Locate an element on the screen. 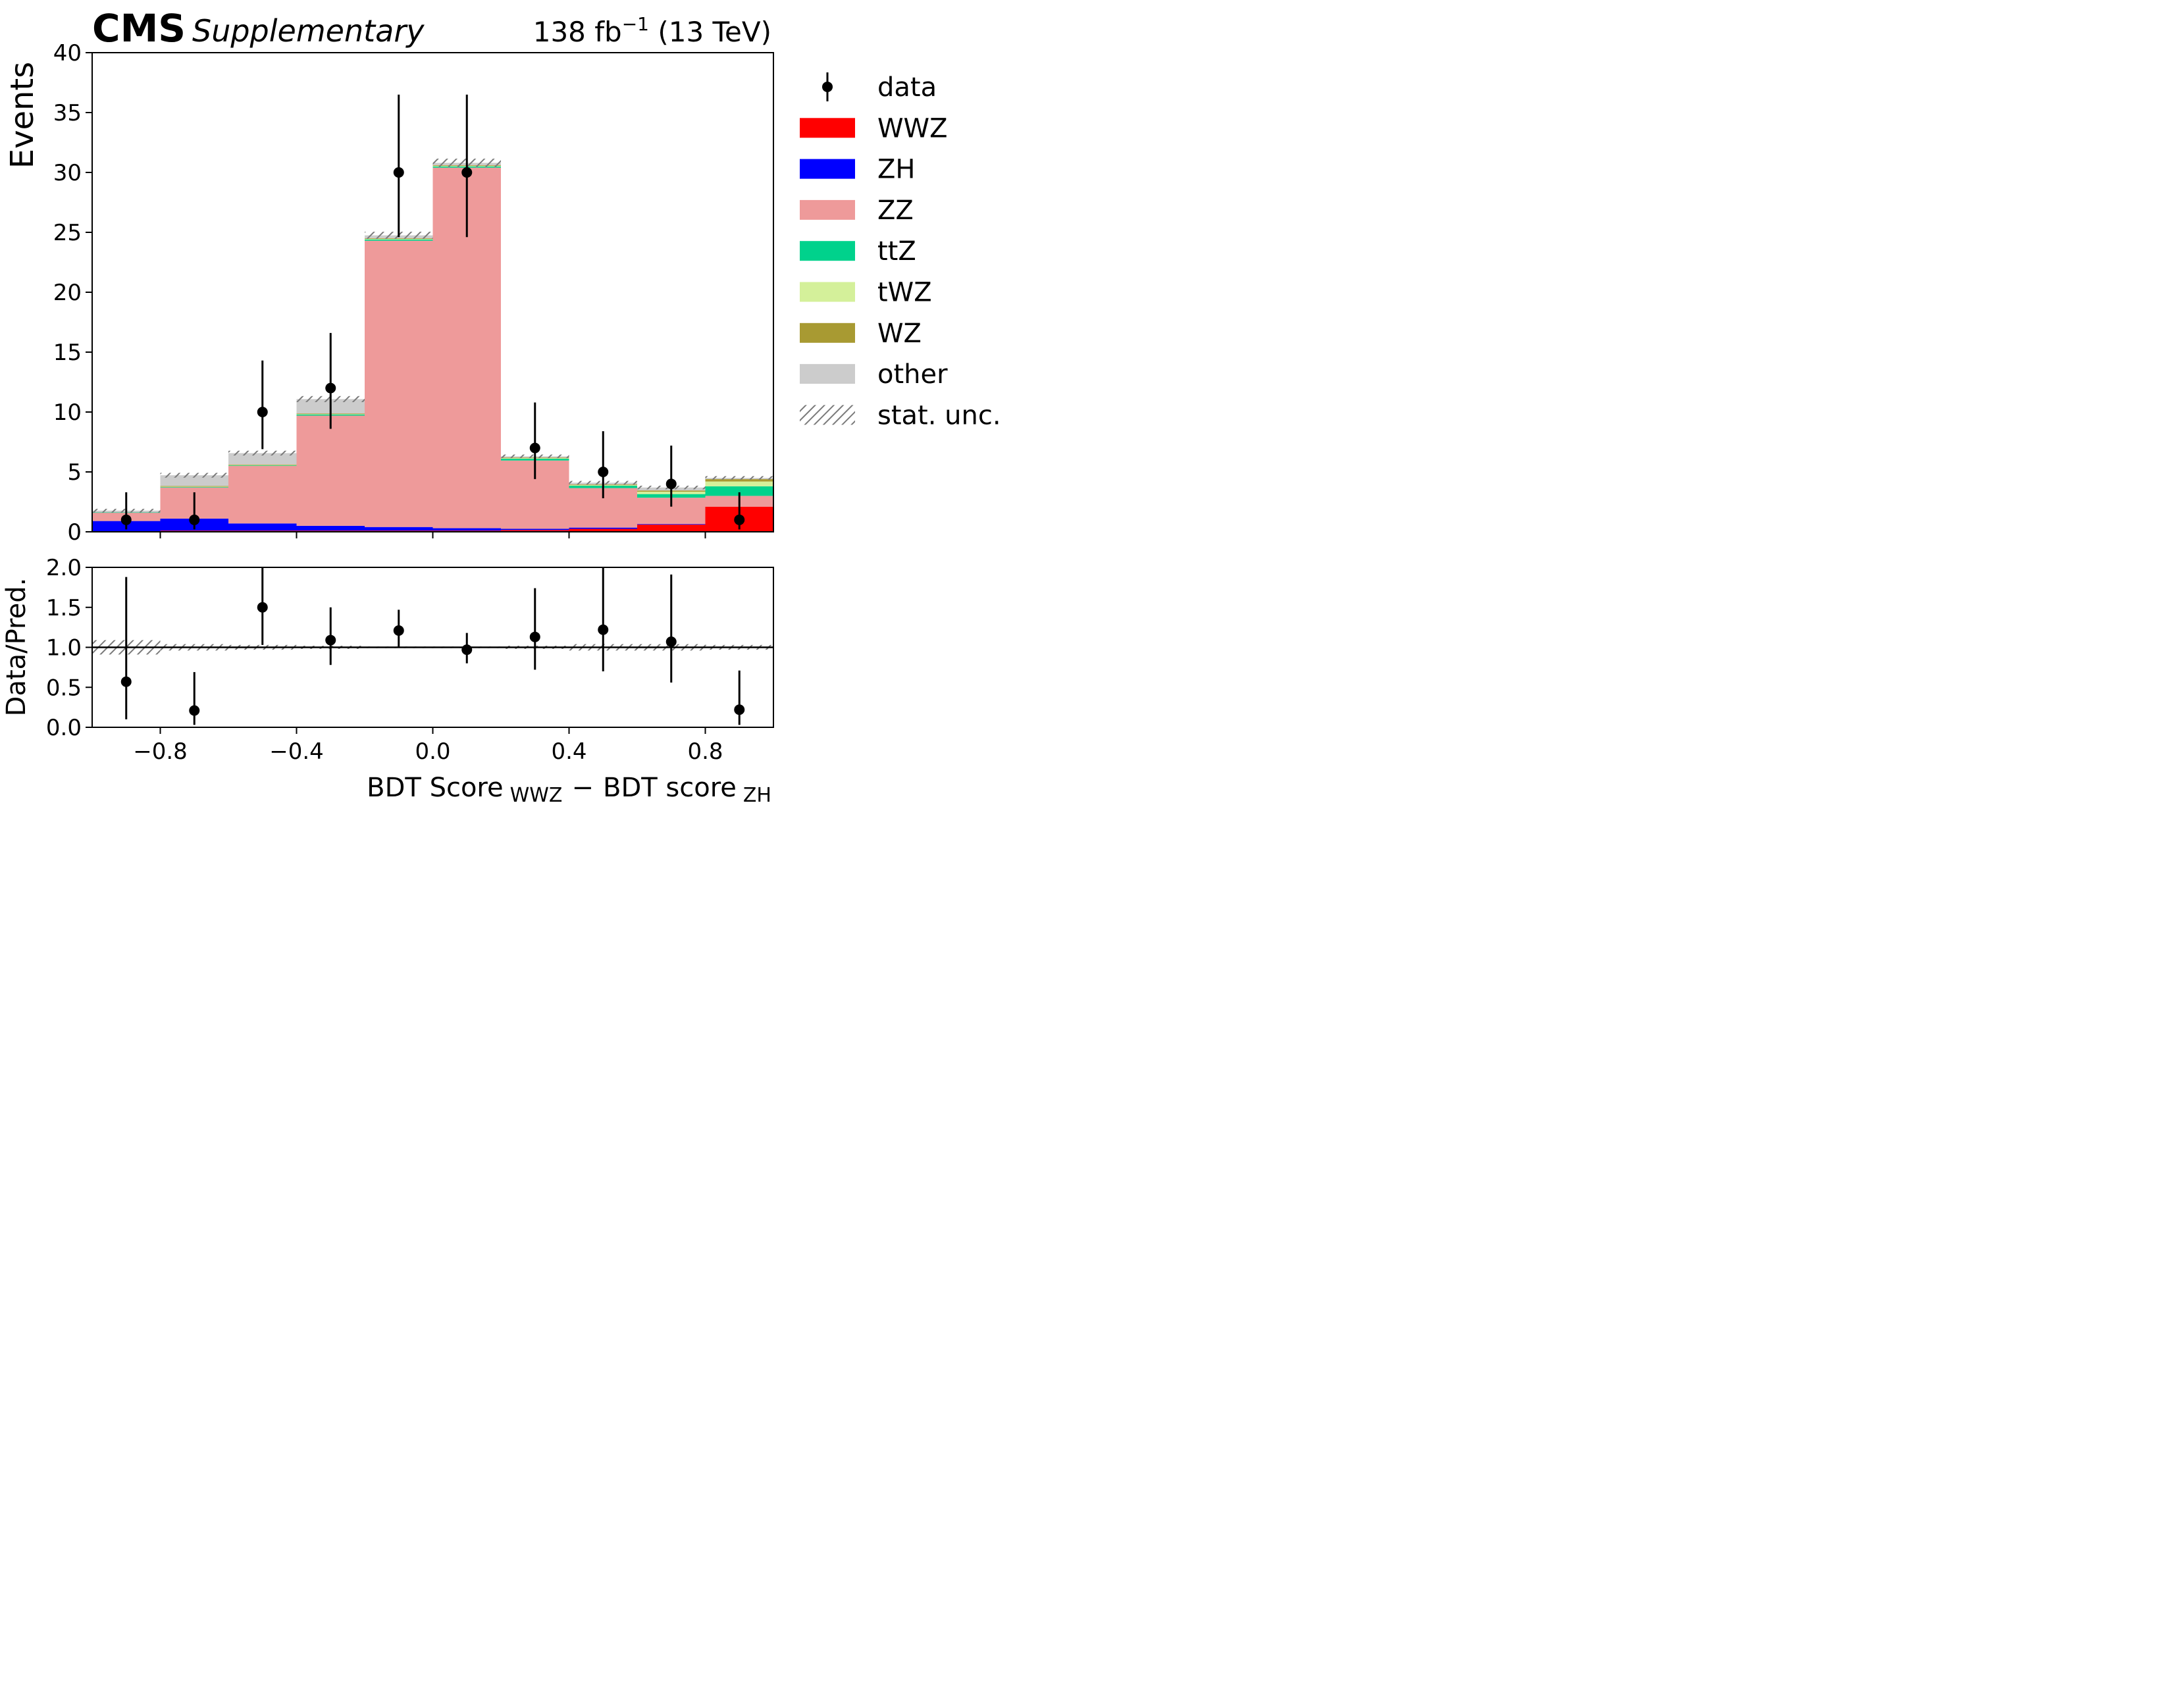 This screenshot has height=1708, width=2161. main-ytick-label-5: 25 is located at coordinates (67, 233).